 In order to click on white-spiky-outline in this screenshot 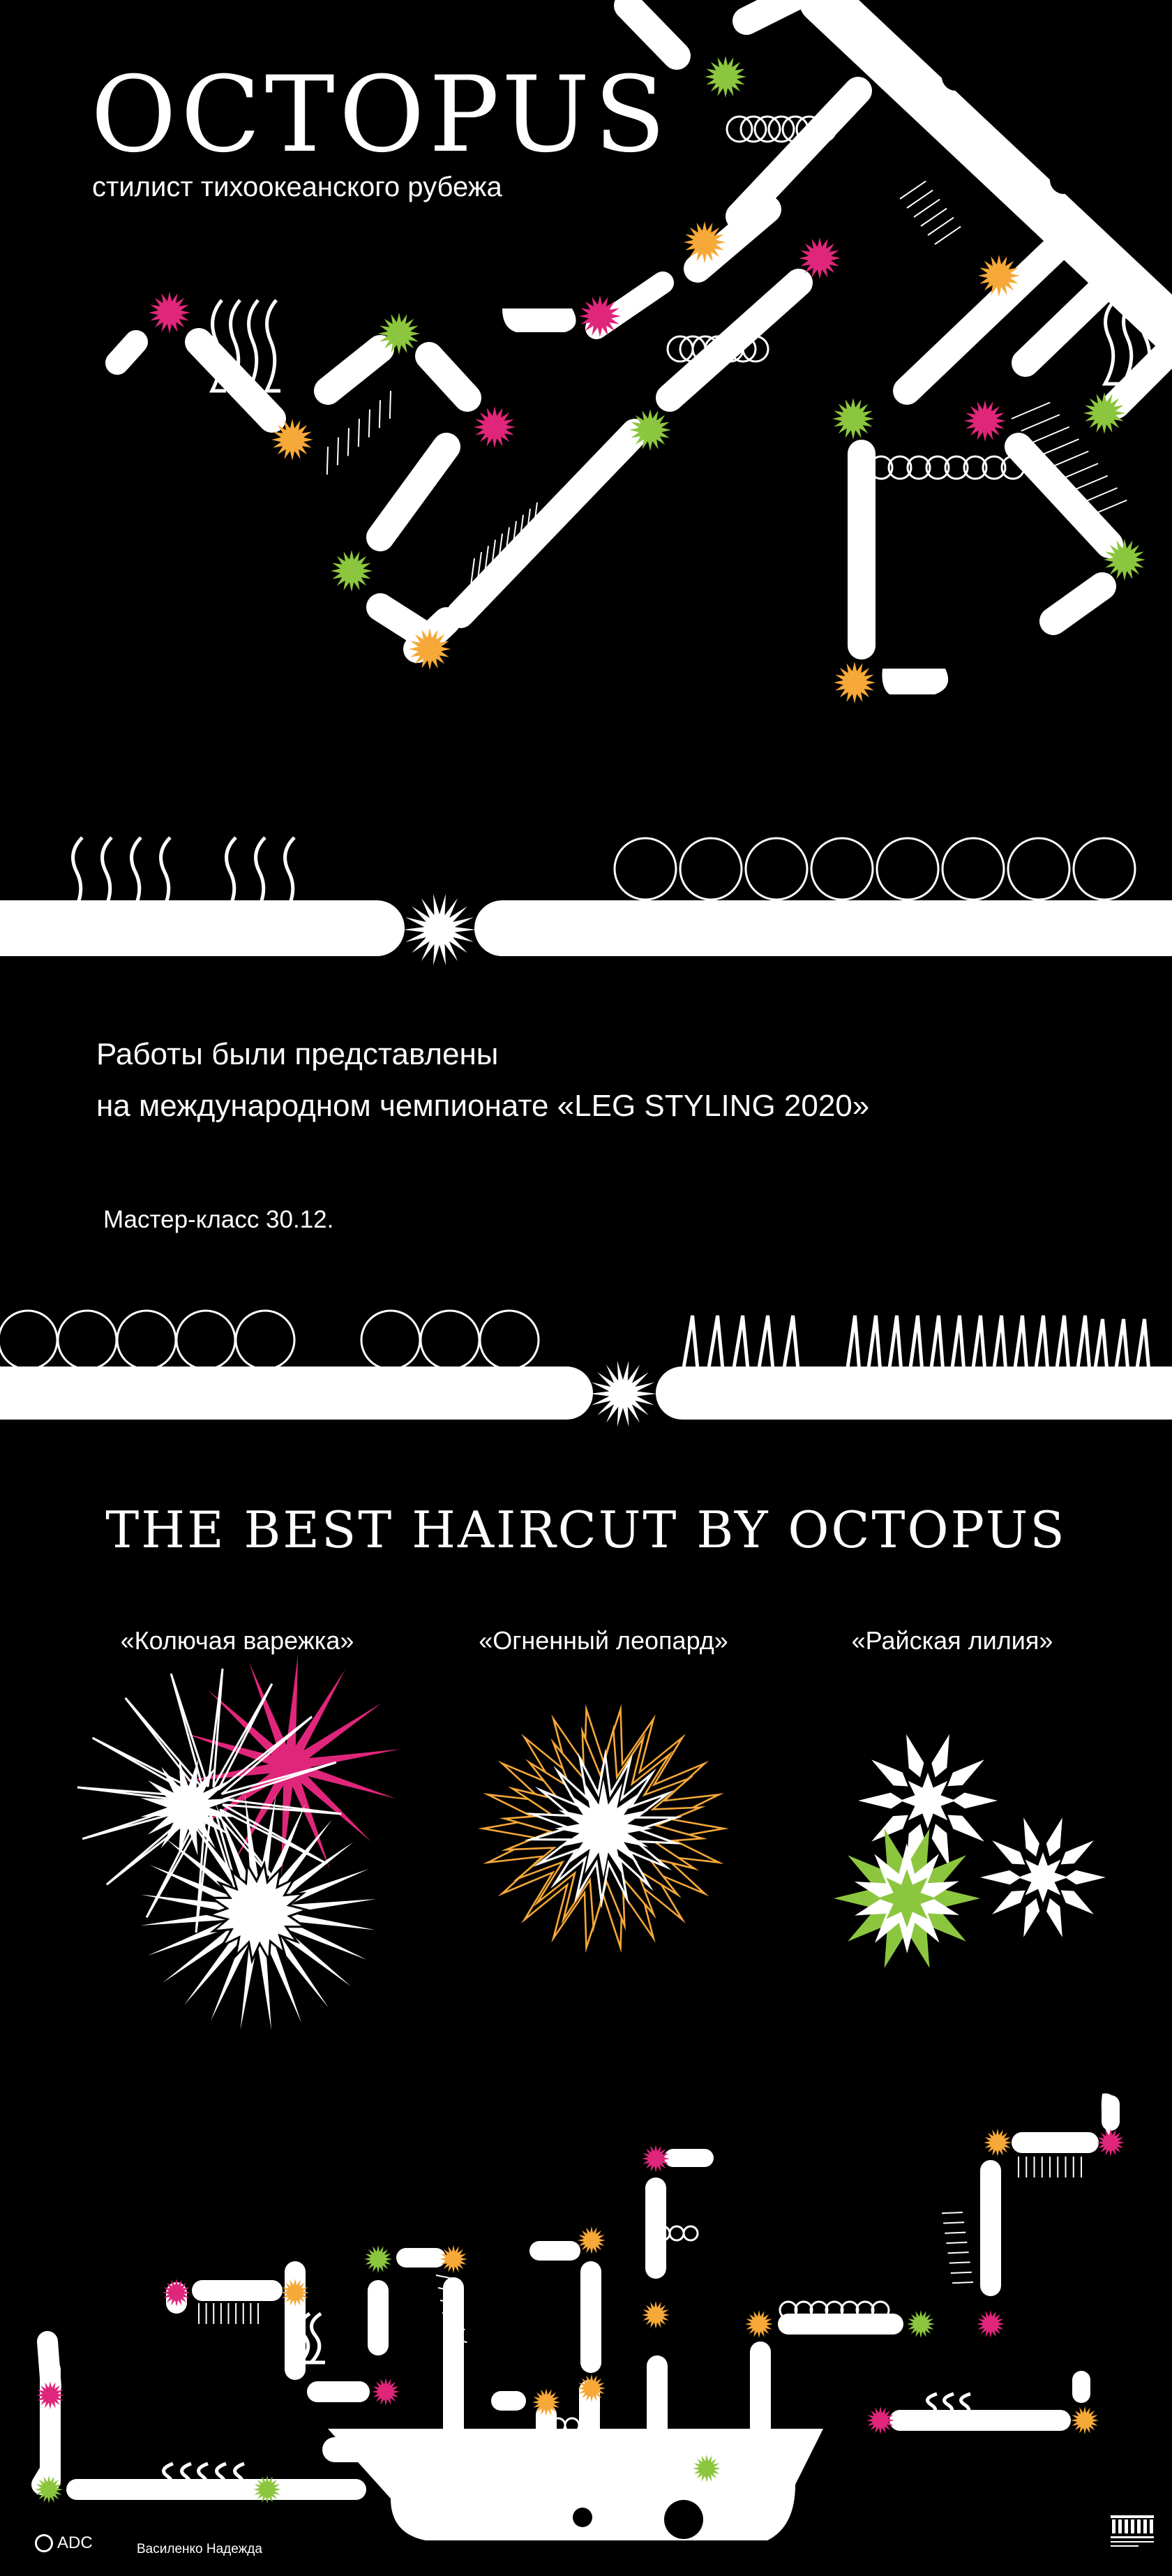, I will do `click(209, 1800)`.